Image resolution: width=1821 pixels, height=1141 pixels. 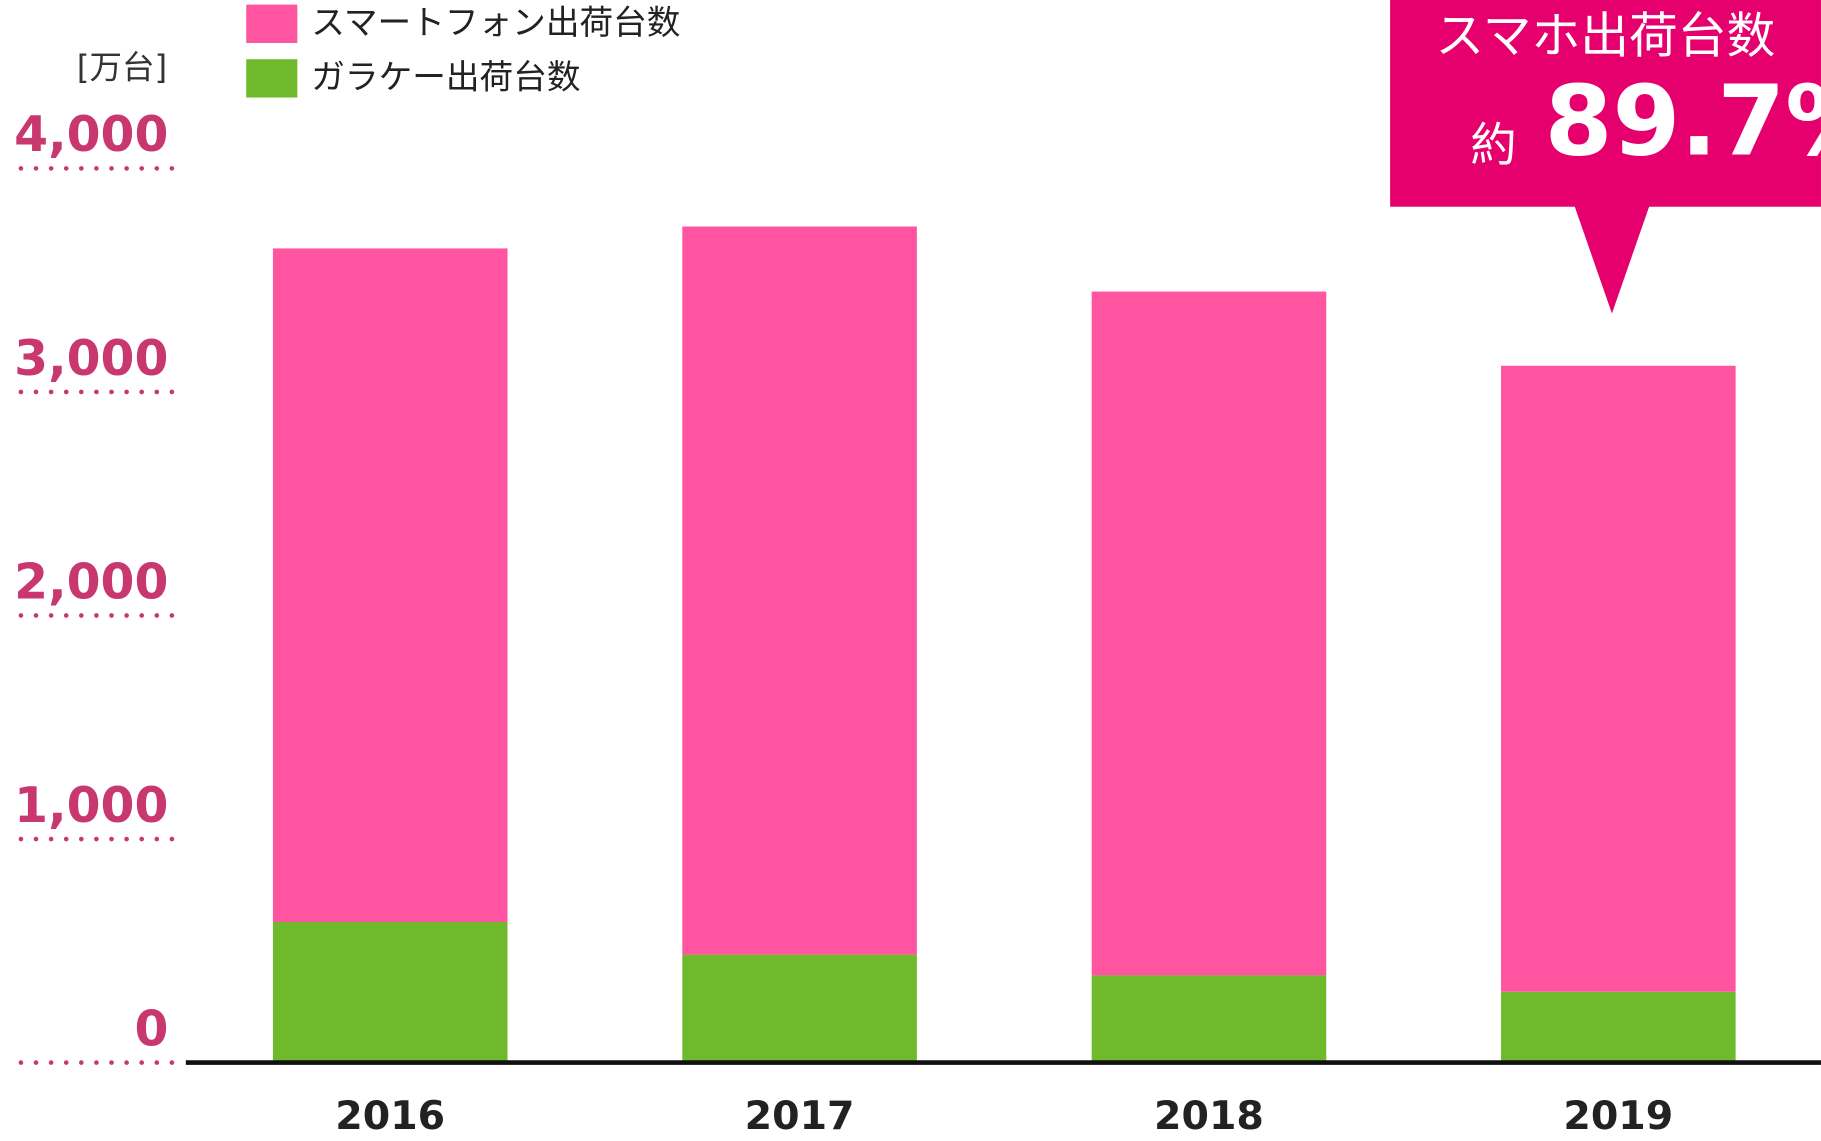 What do you see at coordinates (91, 358) in the screenshot?
I see `y-tick-label: 3,000` at bounding box center [91, 358].